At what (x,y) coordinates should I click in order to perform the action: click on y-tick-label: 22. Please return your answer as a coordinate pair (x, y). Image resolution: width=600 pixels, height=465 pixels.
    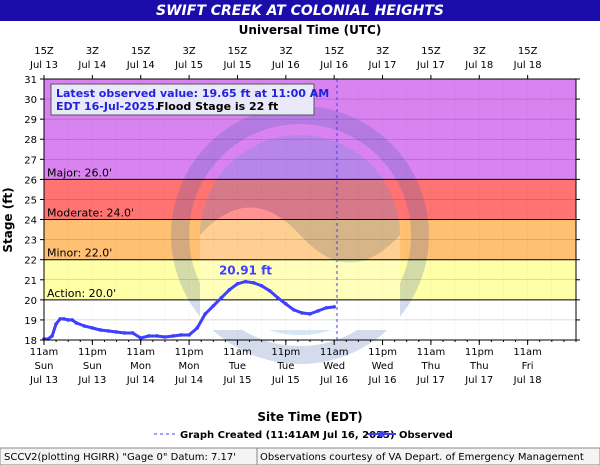
    Looking at the image, I should click on (30, 261).